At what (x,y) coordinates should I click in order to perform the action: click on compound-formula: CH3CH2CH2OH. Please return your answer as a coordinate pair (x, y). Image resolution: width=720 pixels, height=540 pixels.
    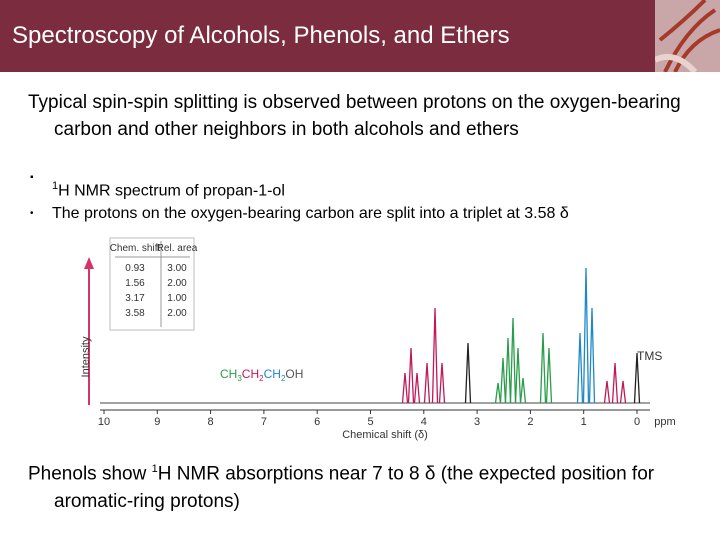
    Looking at the image, I should click on (261, 375).